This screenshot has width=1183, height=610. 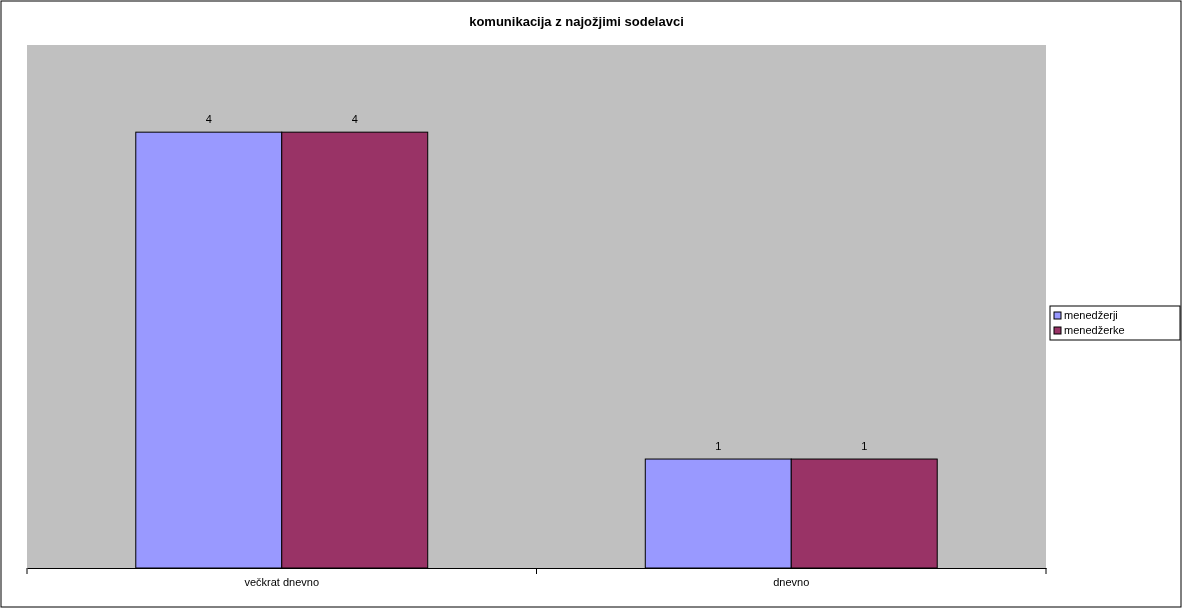 I want to click on chart-title: komunikacija z najožjimi sodelavci, so click(x=576, y=21).